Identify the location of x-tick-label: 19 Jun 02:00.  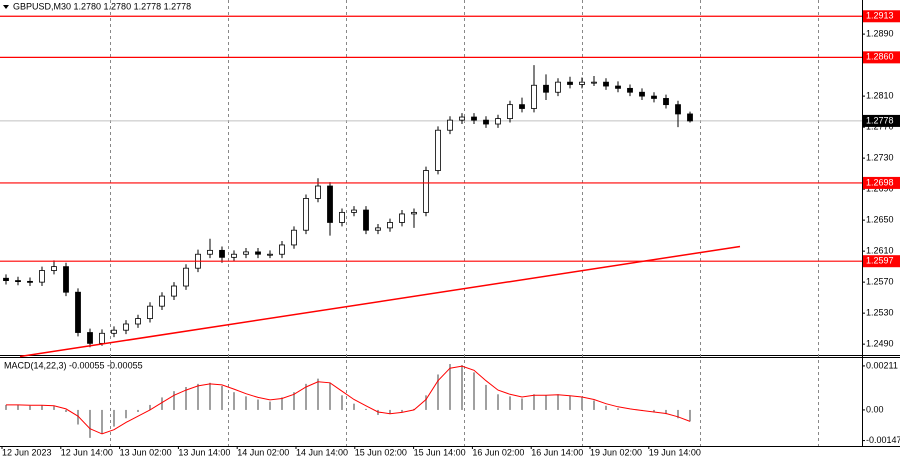
(616, 452).